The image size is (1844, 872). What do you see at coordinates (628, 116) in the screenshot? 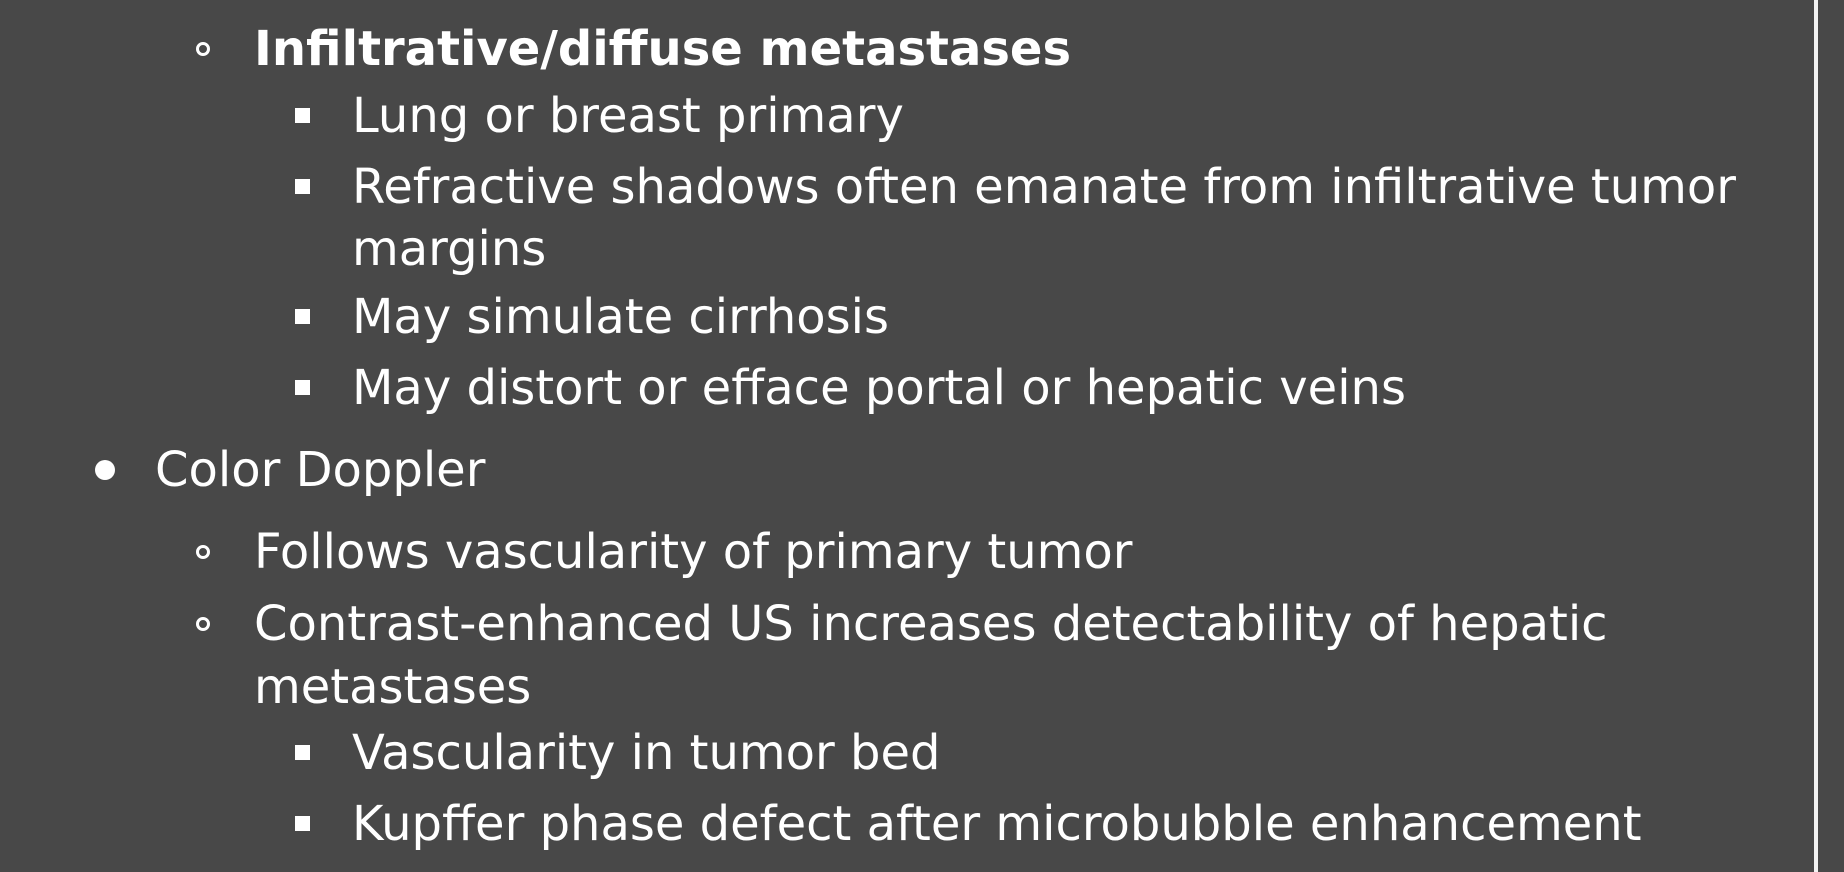
I see `list-item-text: Lung or breast primary` at bounding box center [628, 116].